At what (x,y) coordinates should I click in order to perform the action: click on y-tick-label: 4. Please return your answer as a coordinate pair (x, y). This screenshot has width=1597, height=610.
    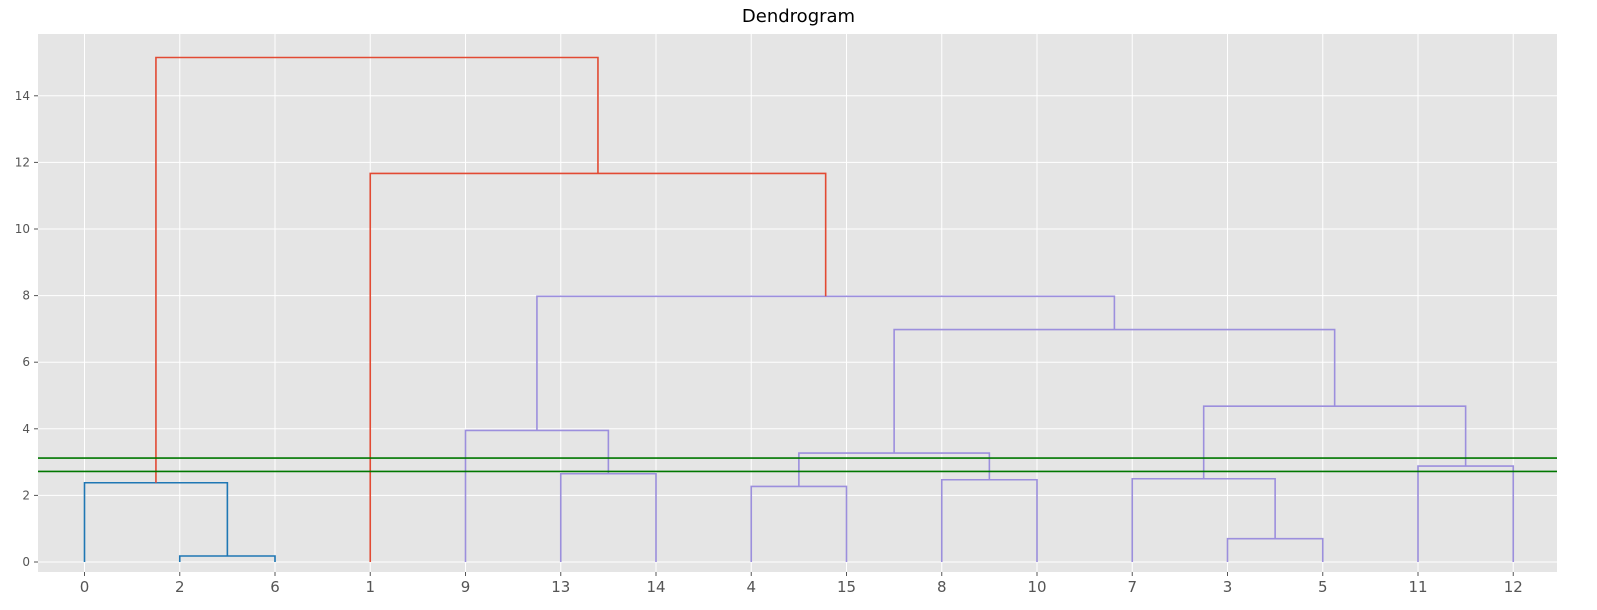
    Looking at the image, I should click on (26, 429).